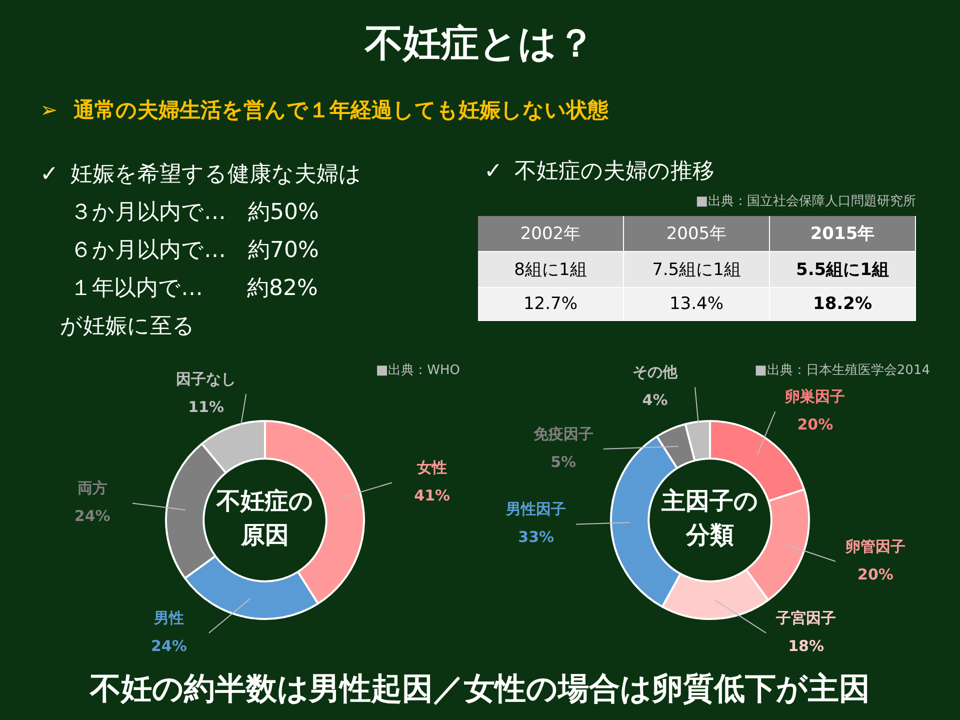 Image resolution: width=960 pixels, height=720 pixels. I want to click on text: ■出典：日本生殖医学会2014, so click(842, 370).